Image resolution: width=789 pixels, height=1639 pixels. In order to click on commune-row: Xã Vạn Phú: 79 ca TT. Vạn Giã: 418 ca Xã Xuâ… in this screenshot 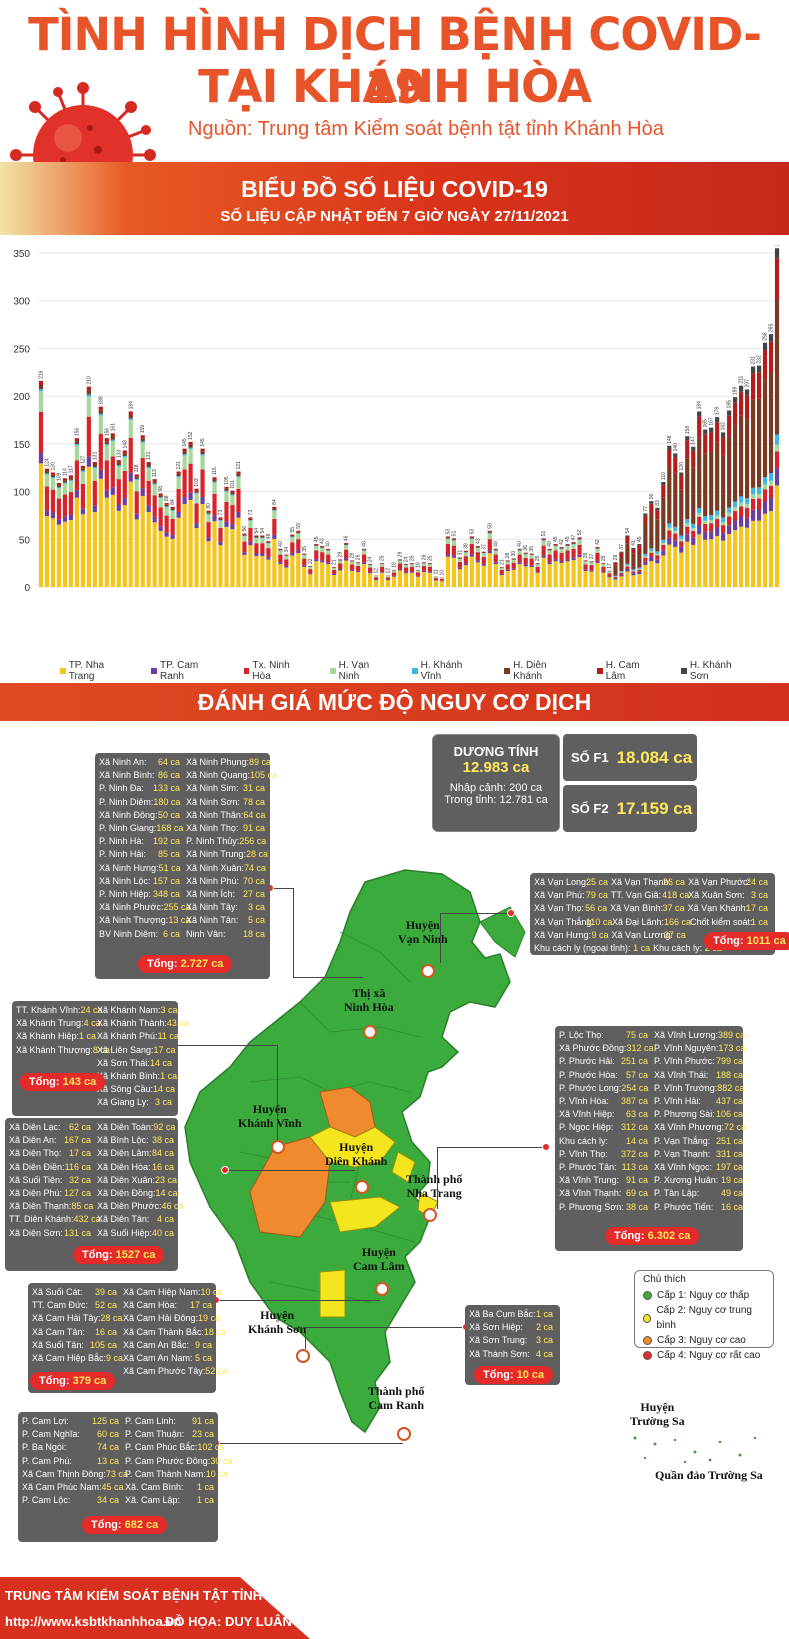, I will do `click(652, 895)`.